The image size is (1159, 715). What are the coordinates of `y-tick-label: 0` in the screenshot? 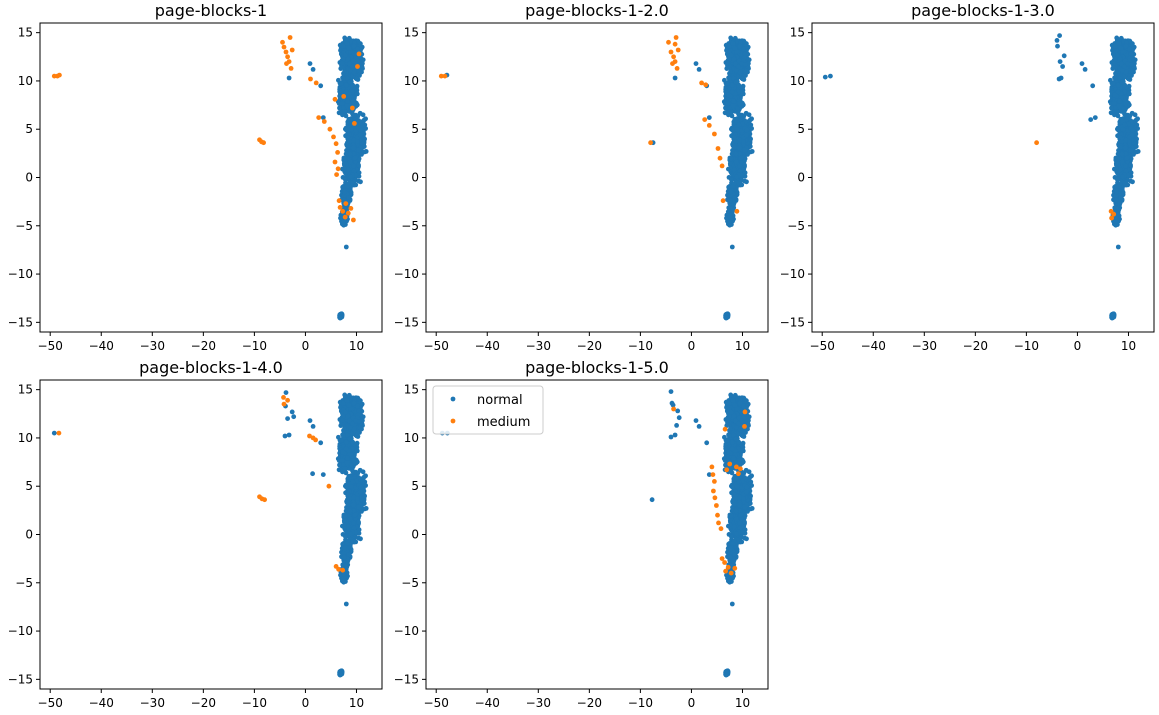 It's located at (29, 178).